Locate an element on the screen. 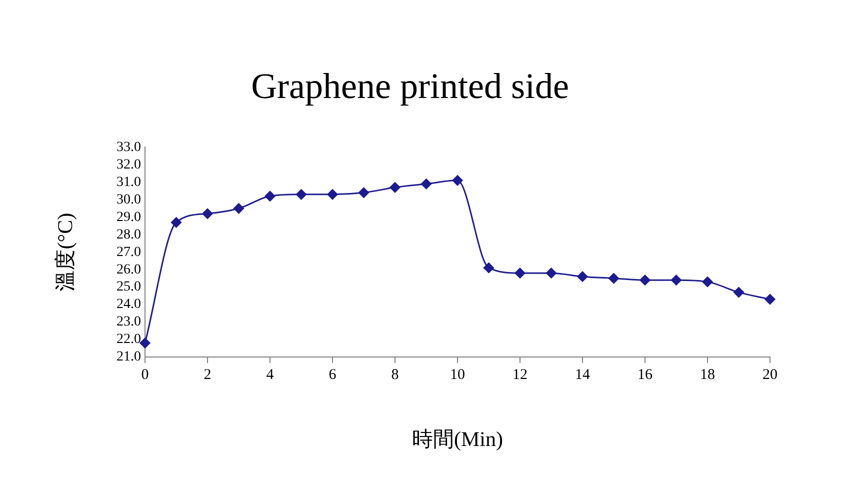  y-tick-label: 30.0 is located at coordinates (128, 200).